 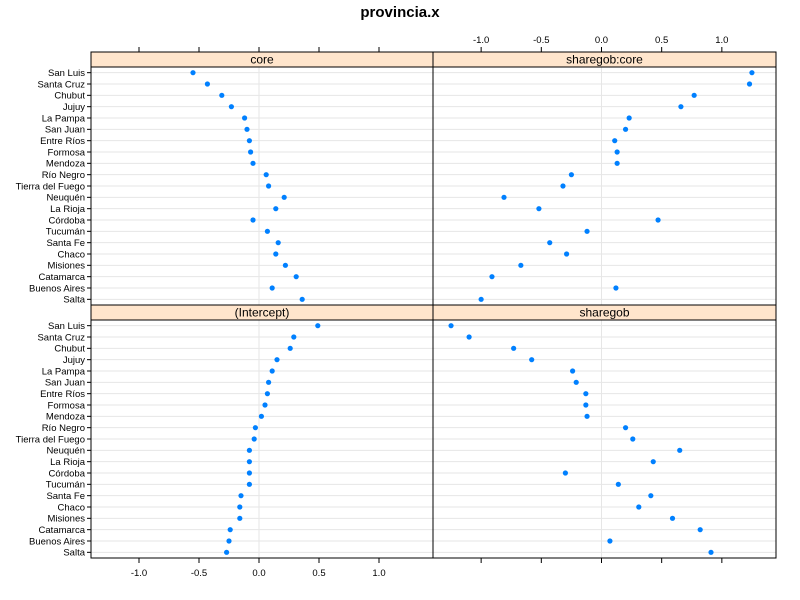 I want to click on point-sharegob-core-chubut, so click(x=694, y=95).